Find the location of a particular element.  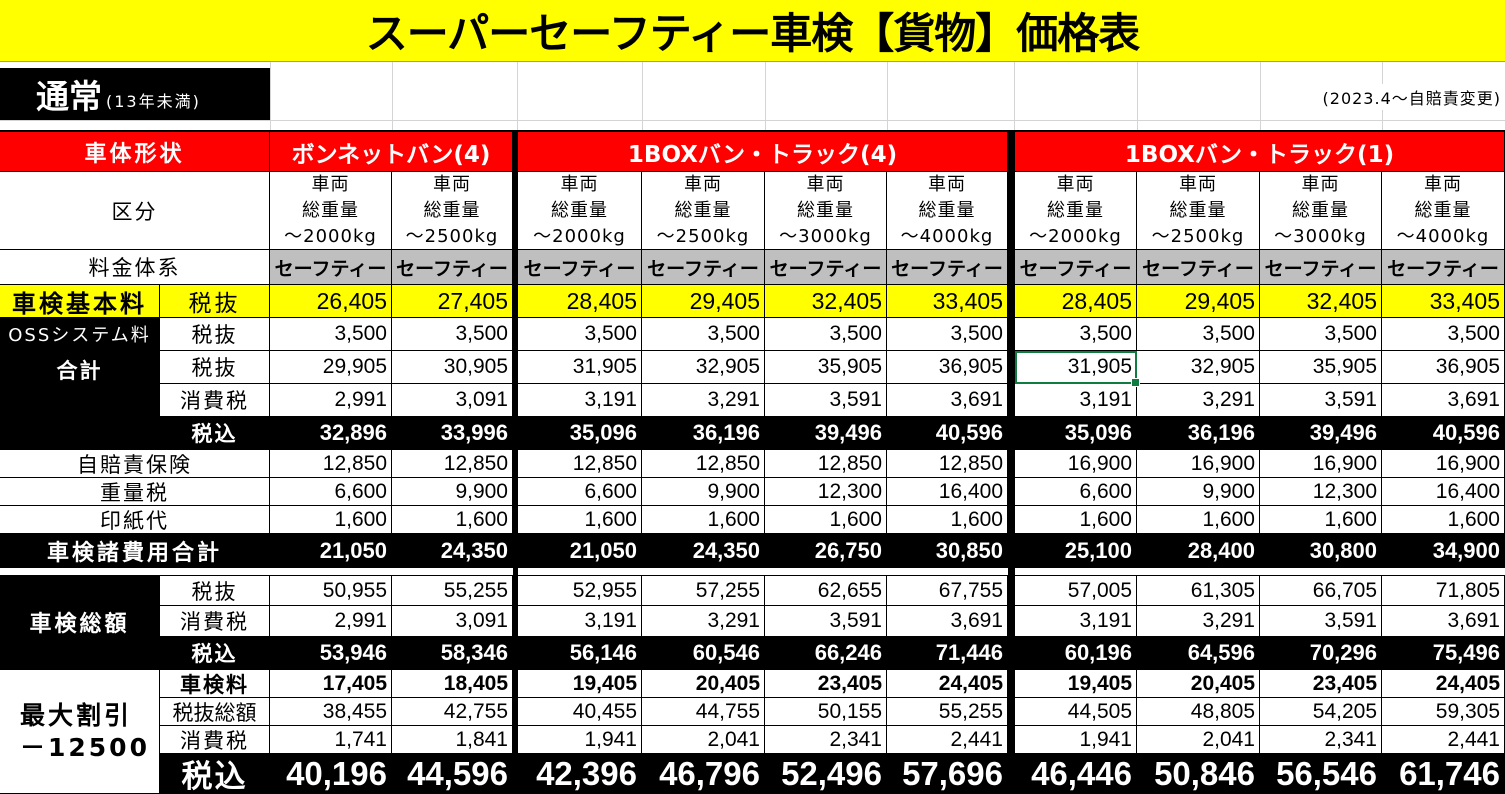

discount-tax-excluded-value: 42,755 is located at coordinates (452, 712).